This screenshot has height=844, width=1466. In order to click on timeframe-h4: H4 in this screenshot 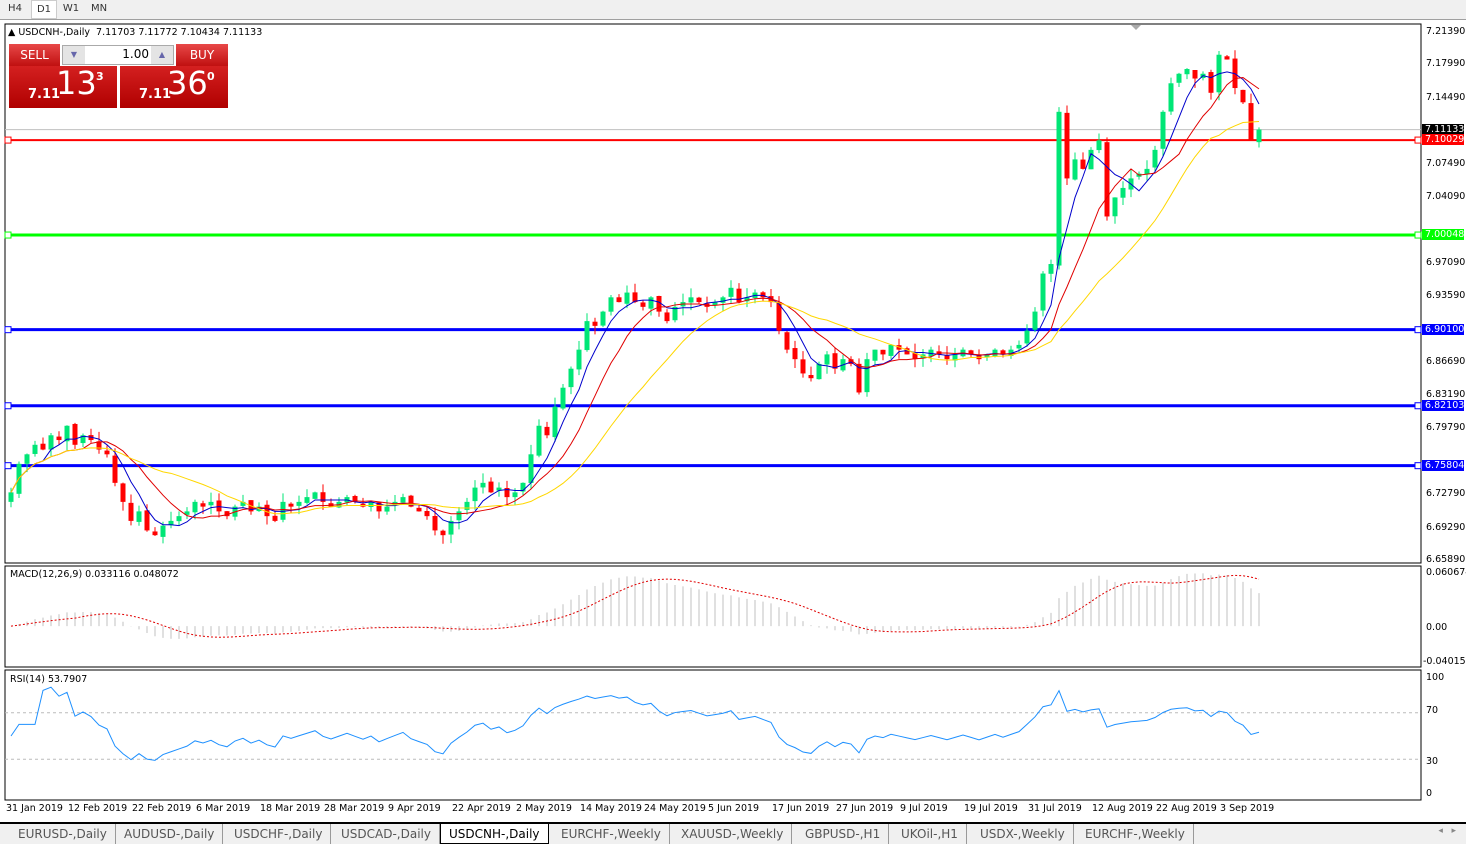, I will do `click(15, 8)`.